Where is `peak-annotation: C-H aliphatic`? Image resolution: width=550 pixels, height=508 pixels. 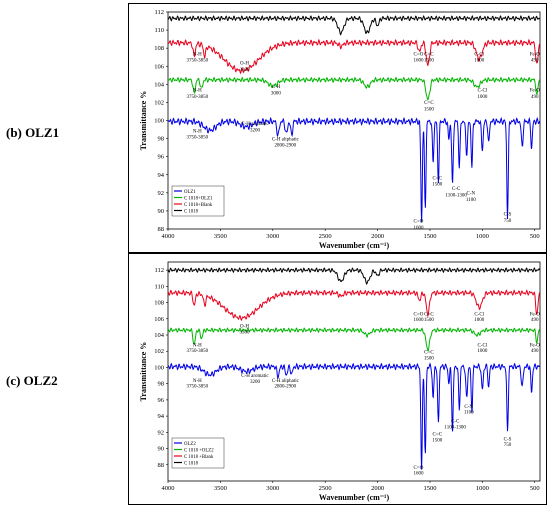
peak-annotation: C-H aliphatic is located at coordinates (286, 139).